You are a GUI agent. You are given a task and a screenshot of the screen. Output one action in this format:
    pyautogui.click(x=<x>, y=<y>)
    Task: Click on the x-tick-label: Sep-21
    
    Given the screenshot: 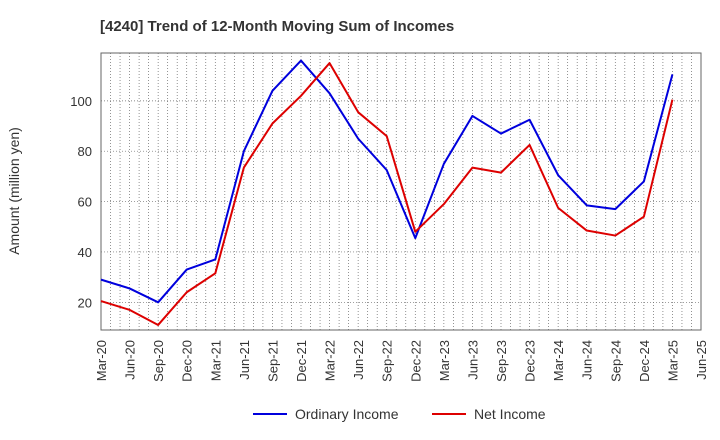 What is the action you would take?
    pyautogui.click(x=272, y=361)
    